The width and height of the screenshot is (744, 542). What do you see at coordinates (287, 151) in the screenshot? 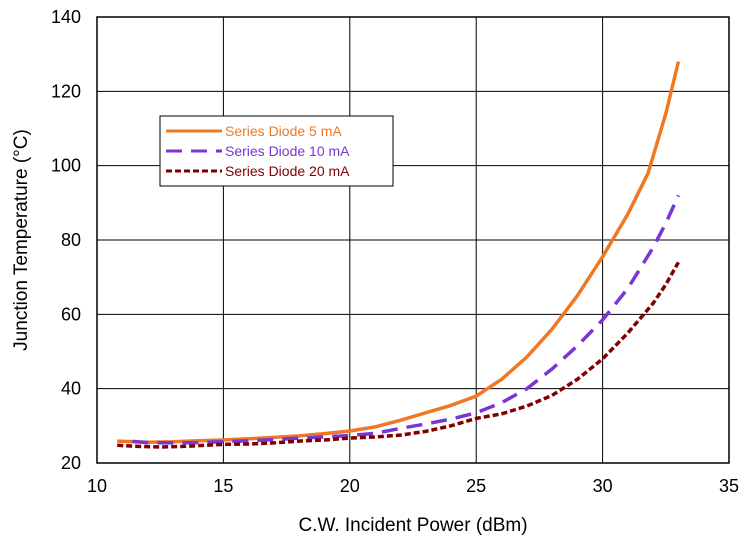
I see `legend-label: Series Diode 10 mA` at bounding box center [287, 151].